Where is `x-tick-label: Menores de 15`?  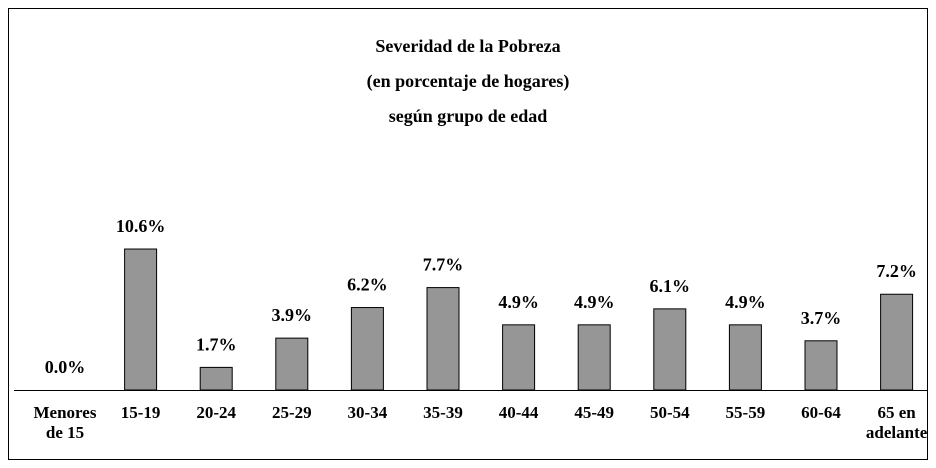
x-tick-label: Menores de 15 is located at coordinates (65, 422).